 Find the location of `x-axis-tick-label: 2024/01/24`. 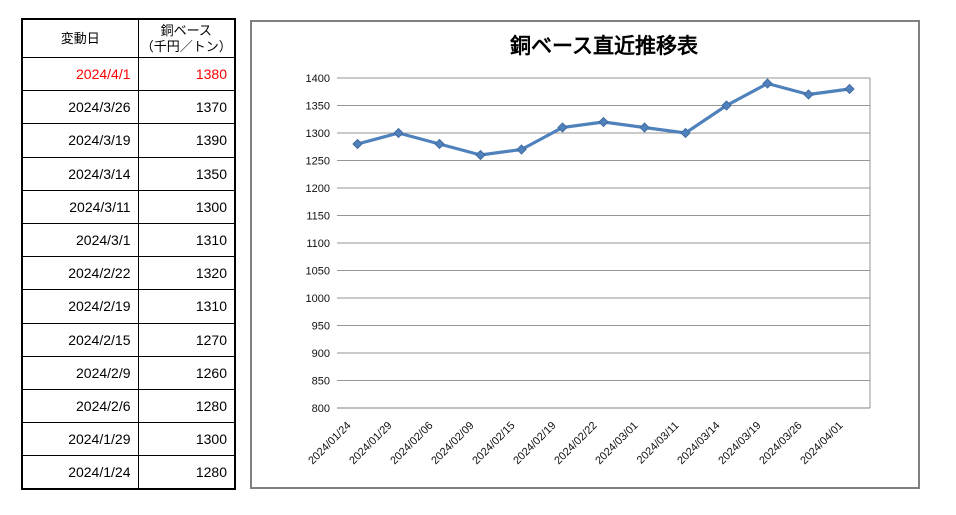

x-axis-tick-label: 2024/01/24 is located at coordinates (329, 443).